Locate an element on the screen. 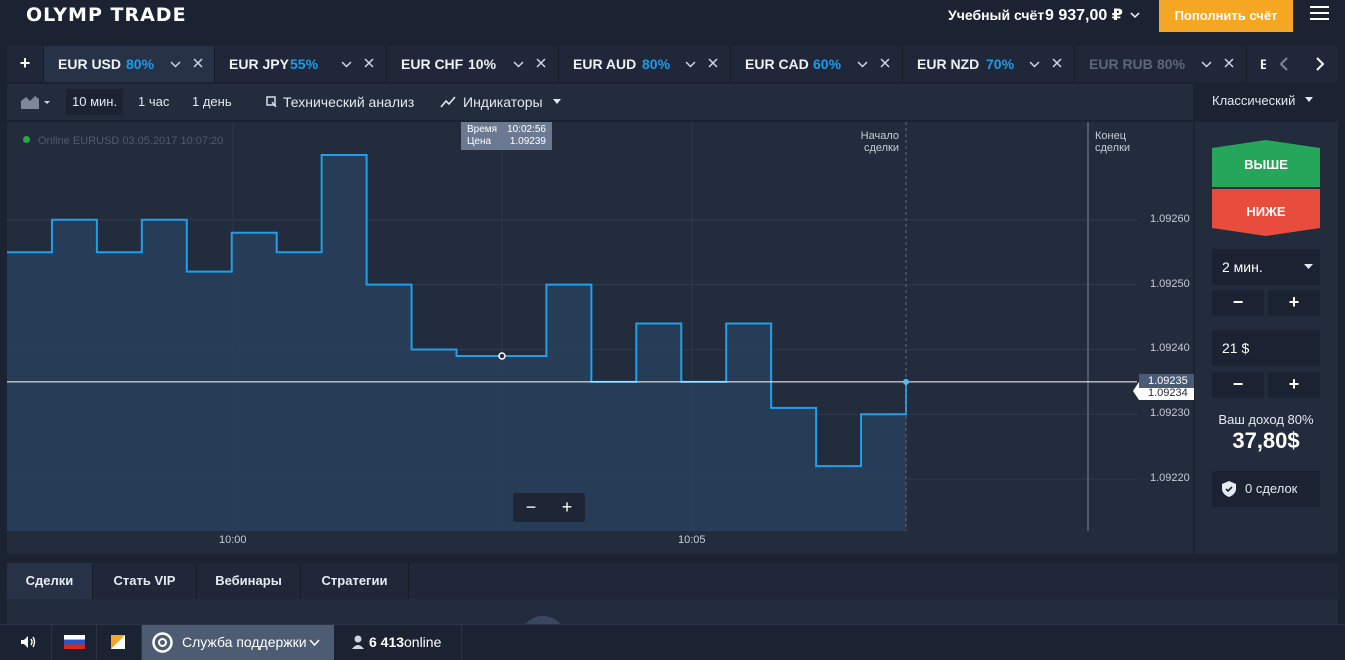 The width and height of the screenshot is (1345, 660). asset-tab-partial: E is located at coordinates (1256, 64).